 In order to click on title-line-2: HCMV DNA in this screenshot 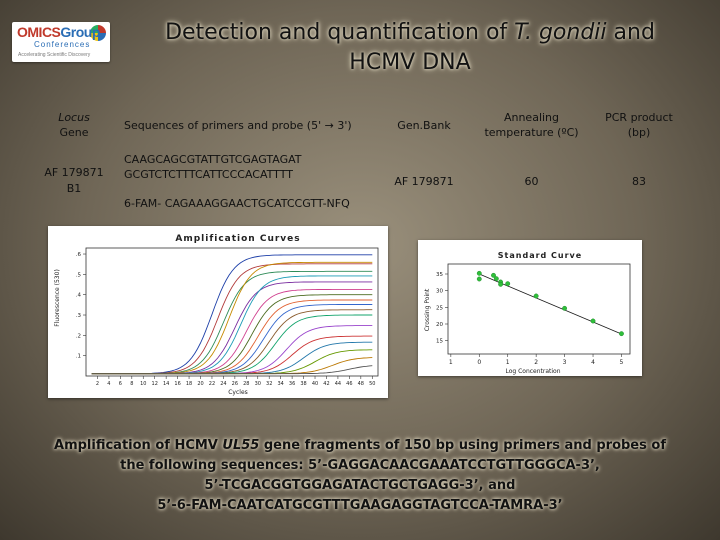, I will do `click(410, 62)`.